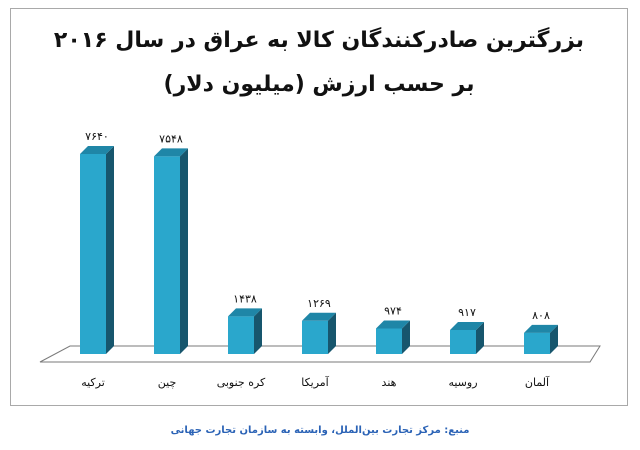  Describe the element at coordinates (171, 138) in the screenshot. I see `value-label: ۷۵۴۸` at that location.